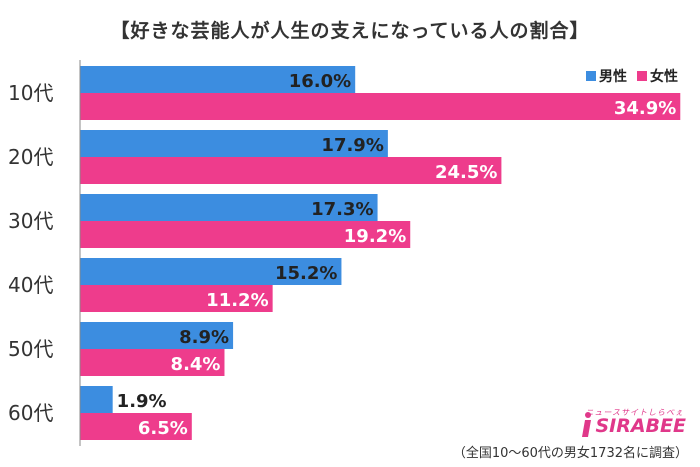 This screenshot has height=467, width=700. I want to click on data-label-male: 8.9%, so click(204, 337).